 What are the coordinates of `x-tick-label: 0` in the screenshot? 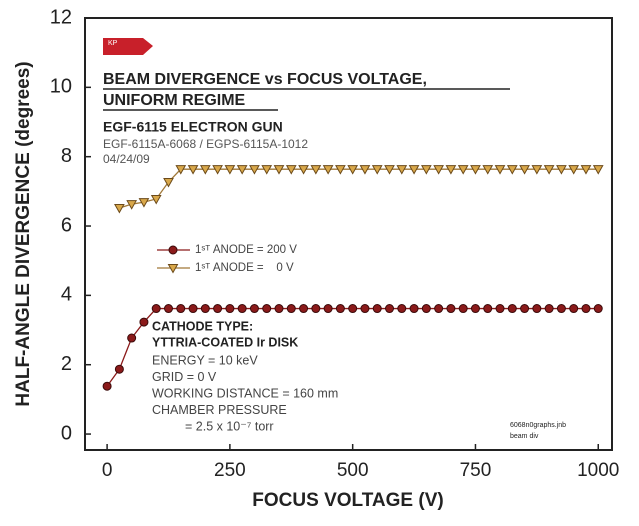 It's located at (107, 470).